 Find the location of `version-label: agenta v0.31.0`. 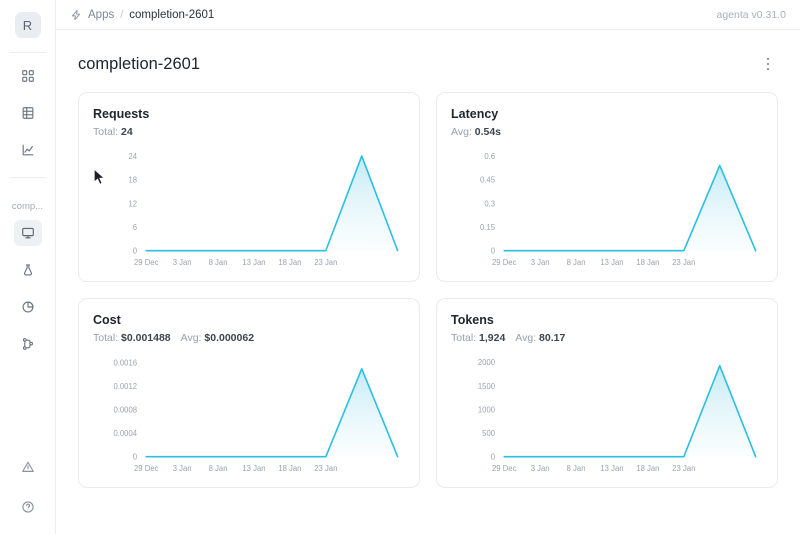

version-label: agenta v0.31.0 is located at coordinates (751, 14).